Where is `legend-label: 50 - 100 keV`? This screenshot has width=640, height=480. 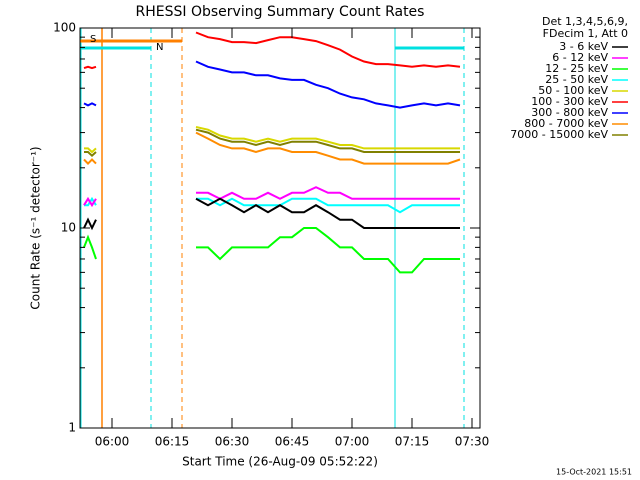 legend-label: 50 - 100 keV is located at coordinates (573, 90).